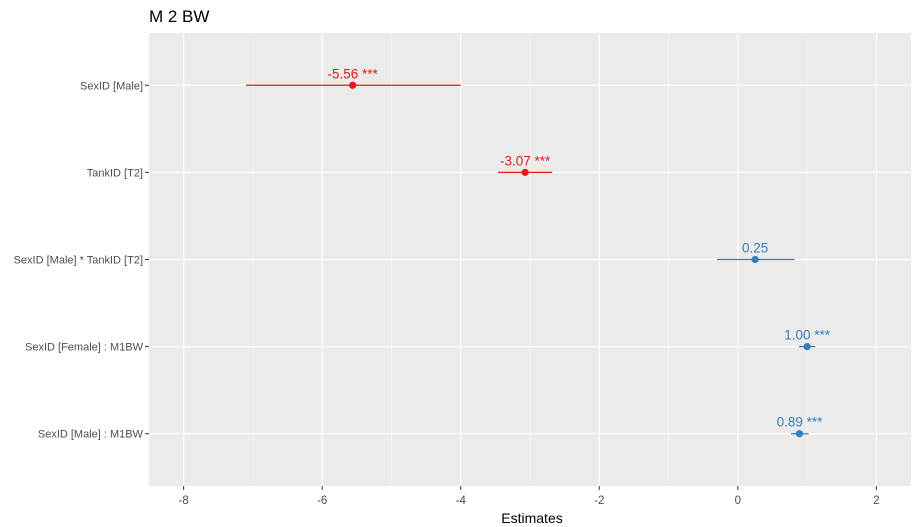  What do you see at coordinates (78, 261) in the screenshot?
I see `y-axis-label: SexID [Male] * TankID [T2]` at bounding box center [78, 261].